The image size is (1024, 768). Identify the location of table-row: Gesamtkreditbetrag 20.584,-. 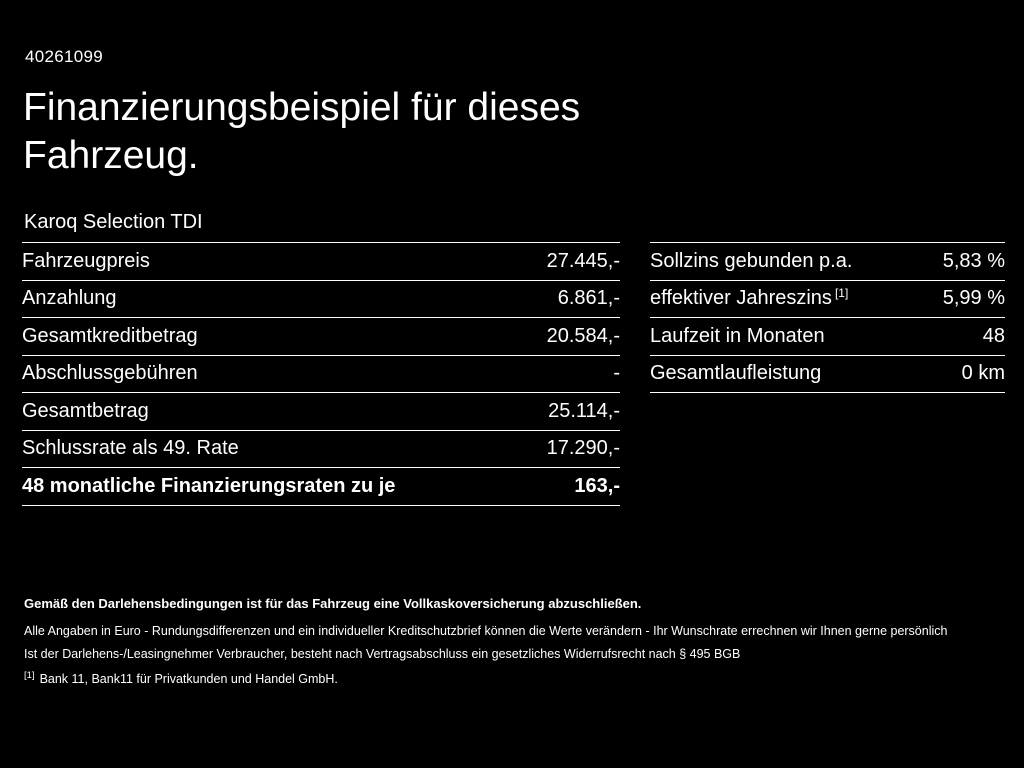
(321, 336).